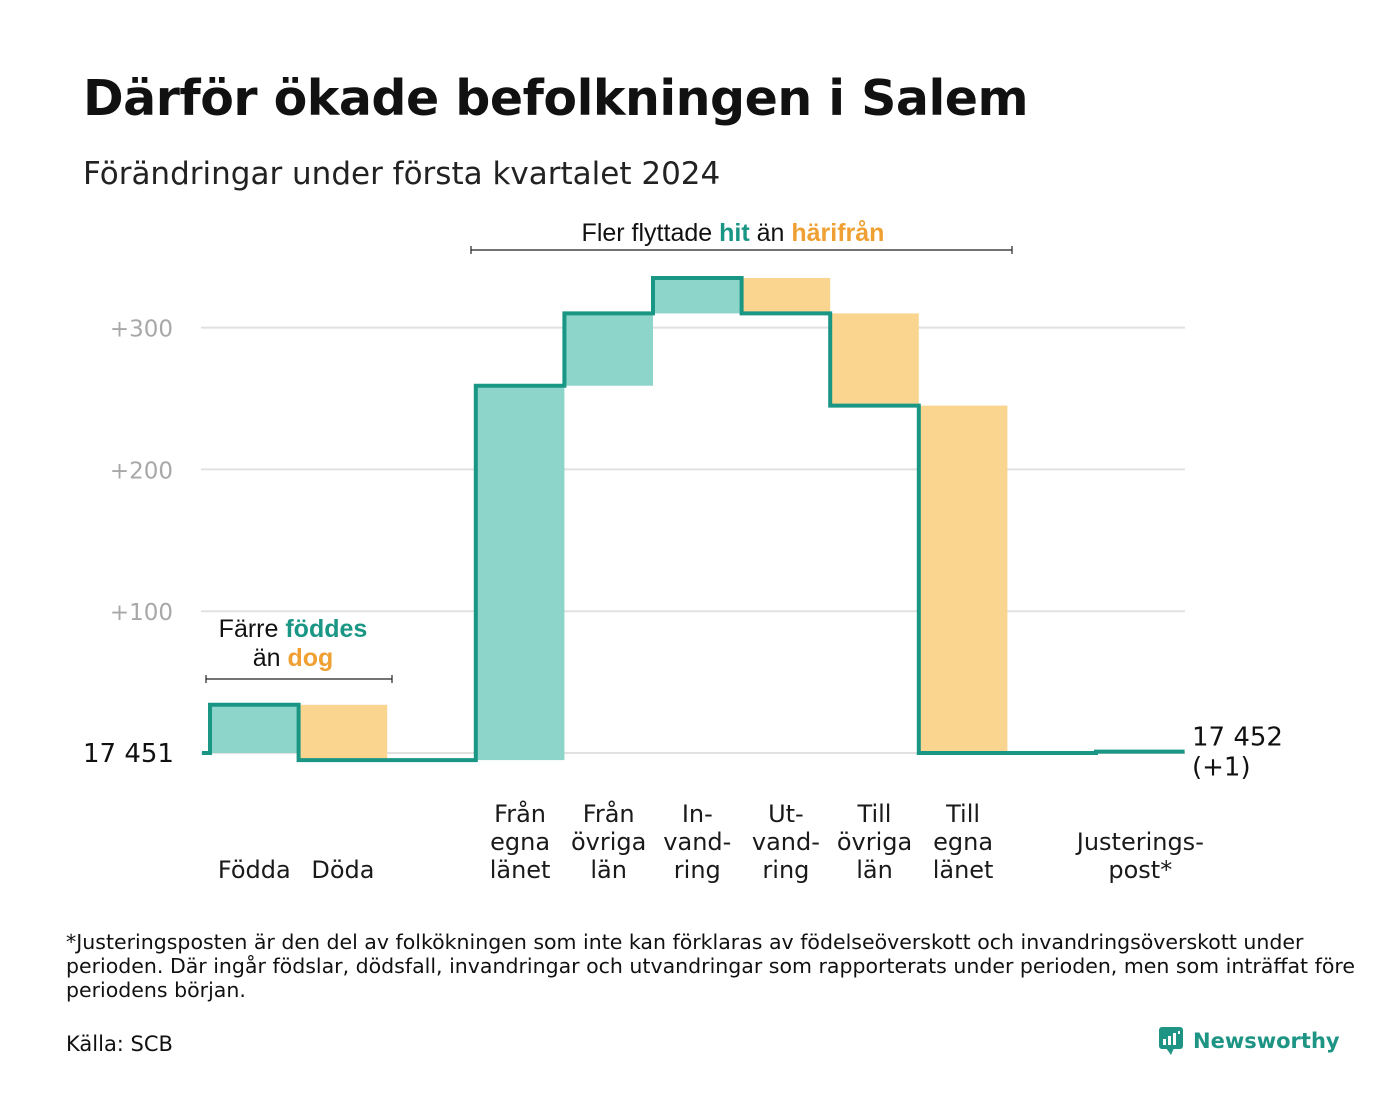 Image resolution: width=1400 pixels, height=1120 pixels. Describe the element at coordinates (342, 870) in the screenshot. I see `category-label: Döda` at that location.